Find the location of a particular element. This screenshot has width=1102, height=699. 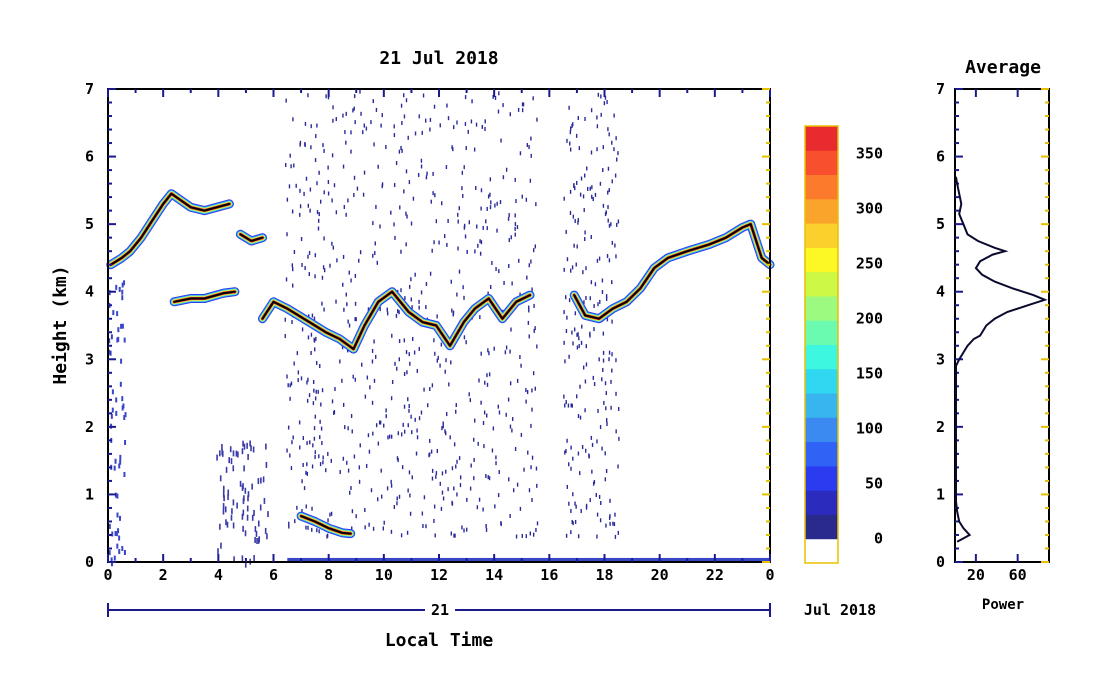

colorbar-frame is located at coordinates (821, 344).